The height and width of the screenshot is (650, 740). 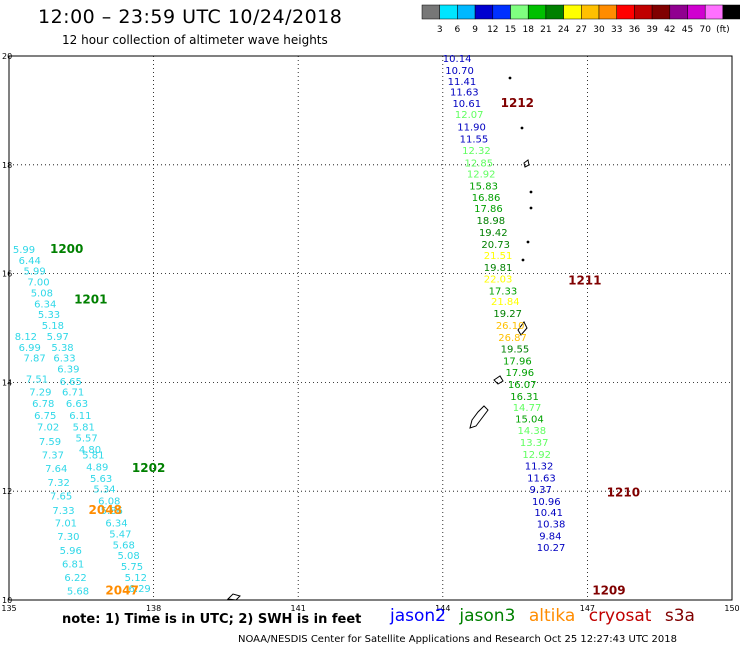 I want to click on pass-time-label: 1200, so click(x=66, y=249).